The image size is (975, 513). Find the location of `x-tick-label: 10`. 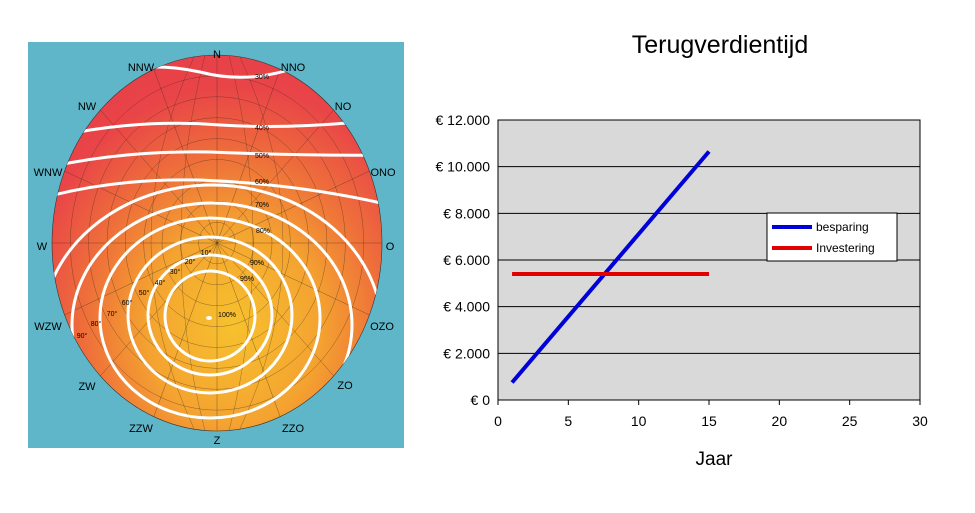

x-tick-label: 10 is located at coordinates (639, 421).